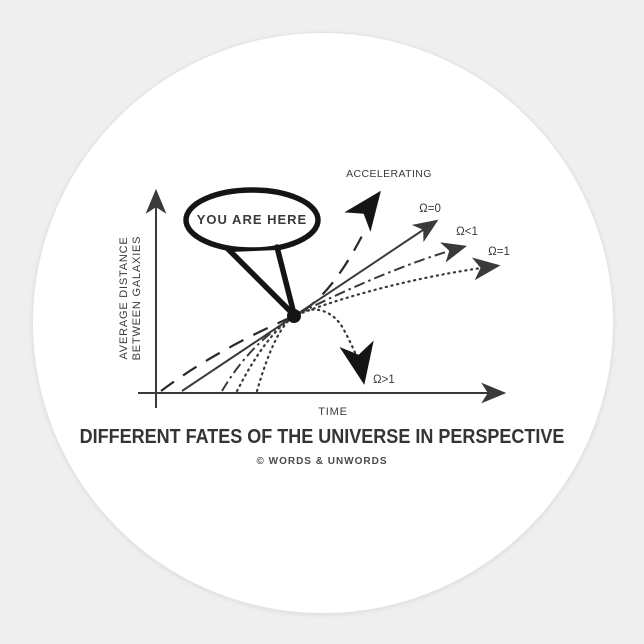 The width and height of the screenshot is (644, 644). What do you see at coordinates (322, 461) in the screenshot?
I see `attribution: © WORDS & UNWORDS` at bounding box center [322, 461].